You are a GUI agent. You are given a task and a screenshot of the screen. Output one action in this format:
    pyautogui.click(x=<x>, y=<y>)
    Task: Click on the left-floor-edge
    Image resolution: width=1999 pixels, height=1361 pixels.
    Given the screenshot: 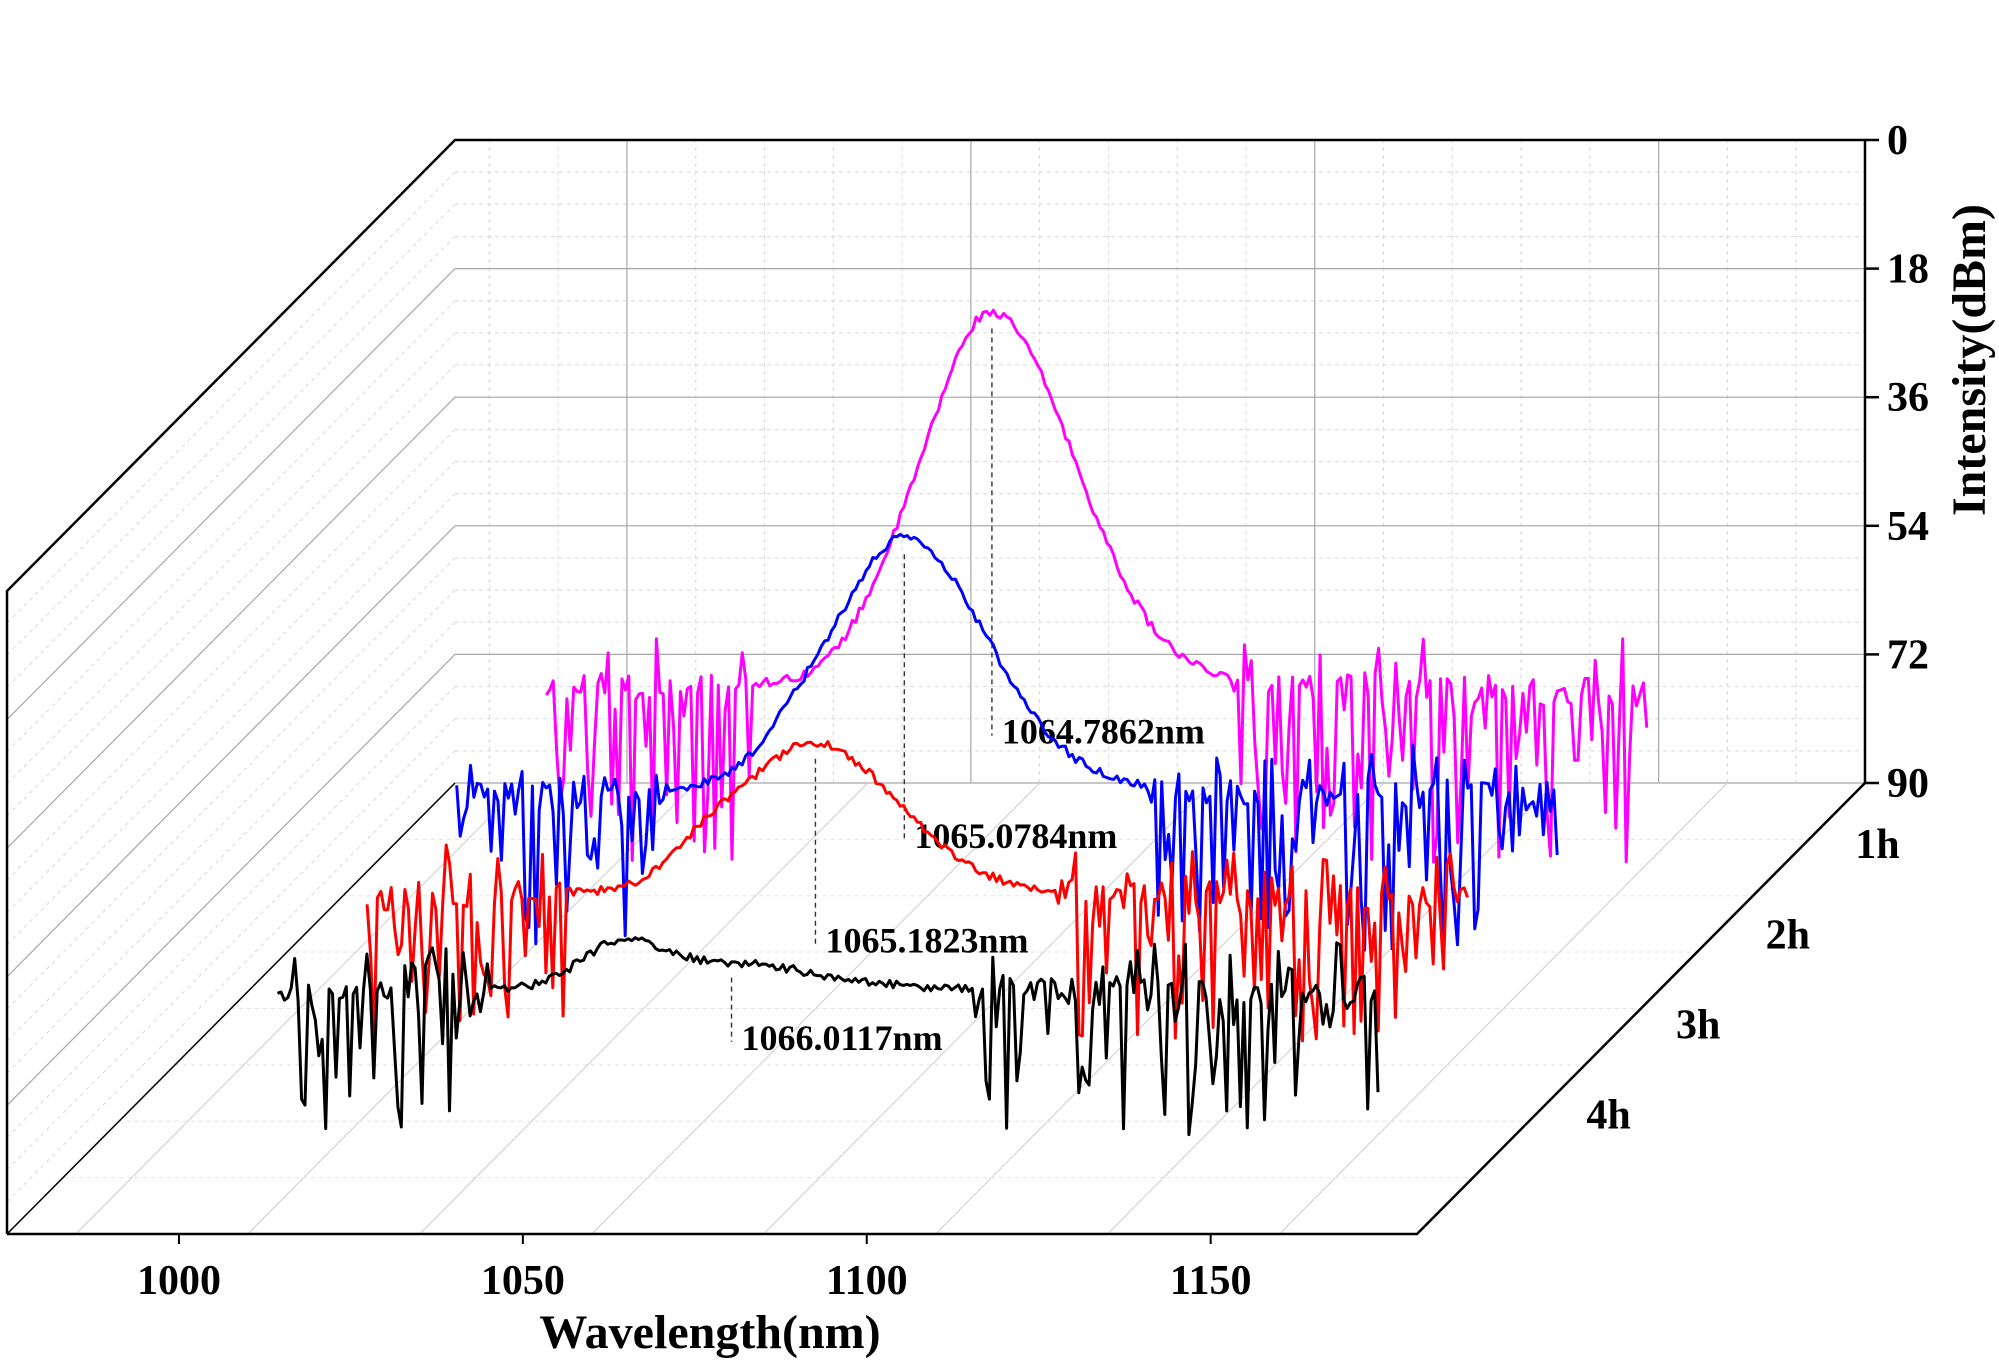 What is the action you would take?
    pyautogui.click(x=231, y=1008)
    